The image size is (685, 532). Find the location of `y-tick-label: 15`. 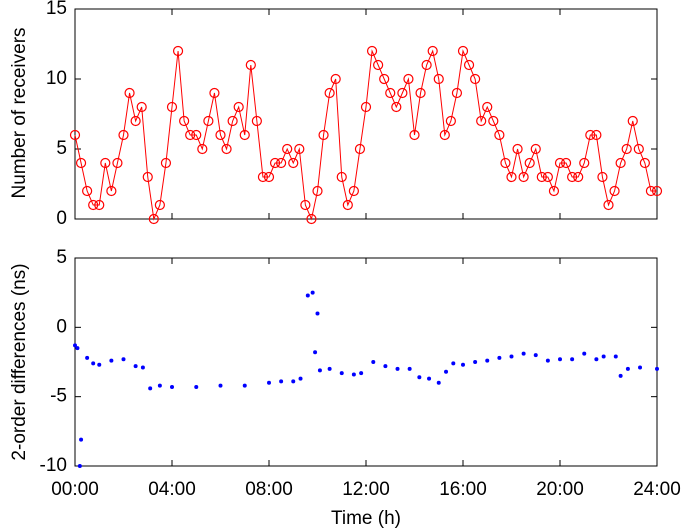

y-tick-label: 15 is located at coordinates (56, 9).